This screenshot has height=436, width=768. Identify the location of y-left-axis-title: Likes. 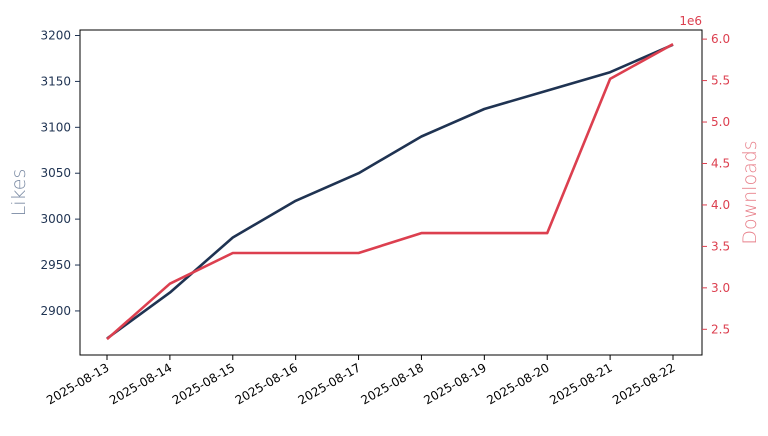
(19, 193).